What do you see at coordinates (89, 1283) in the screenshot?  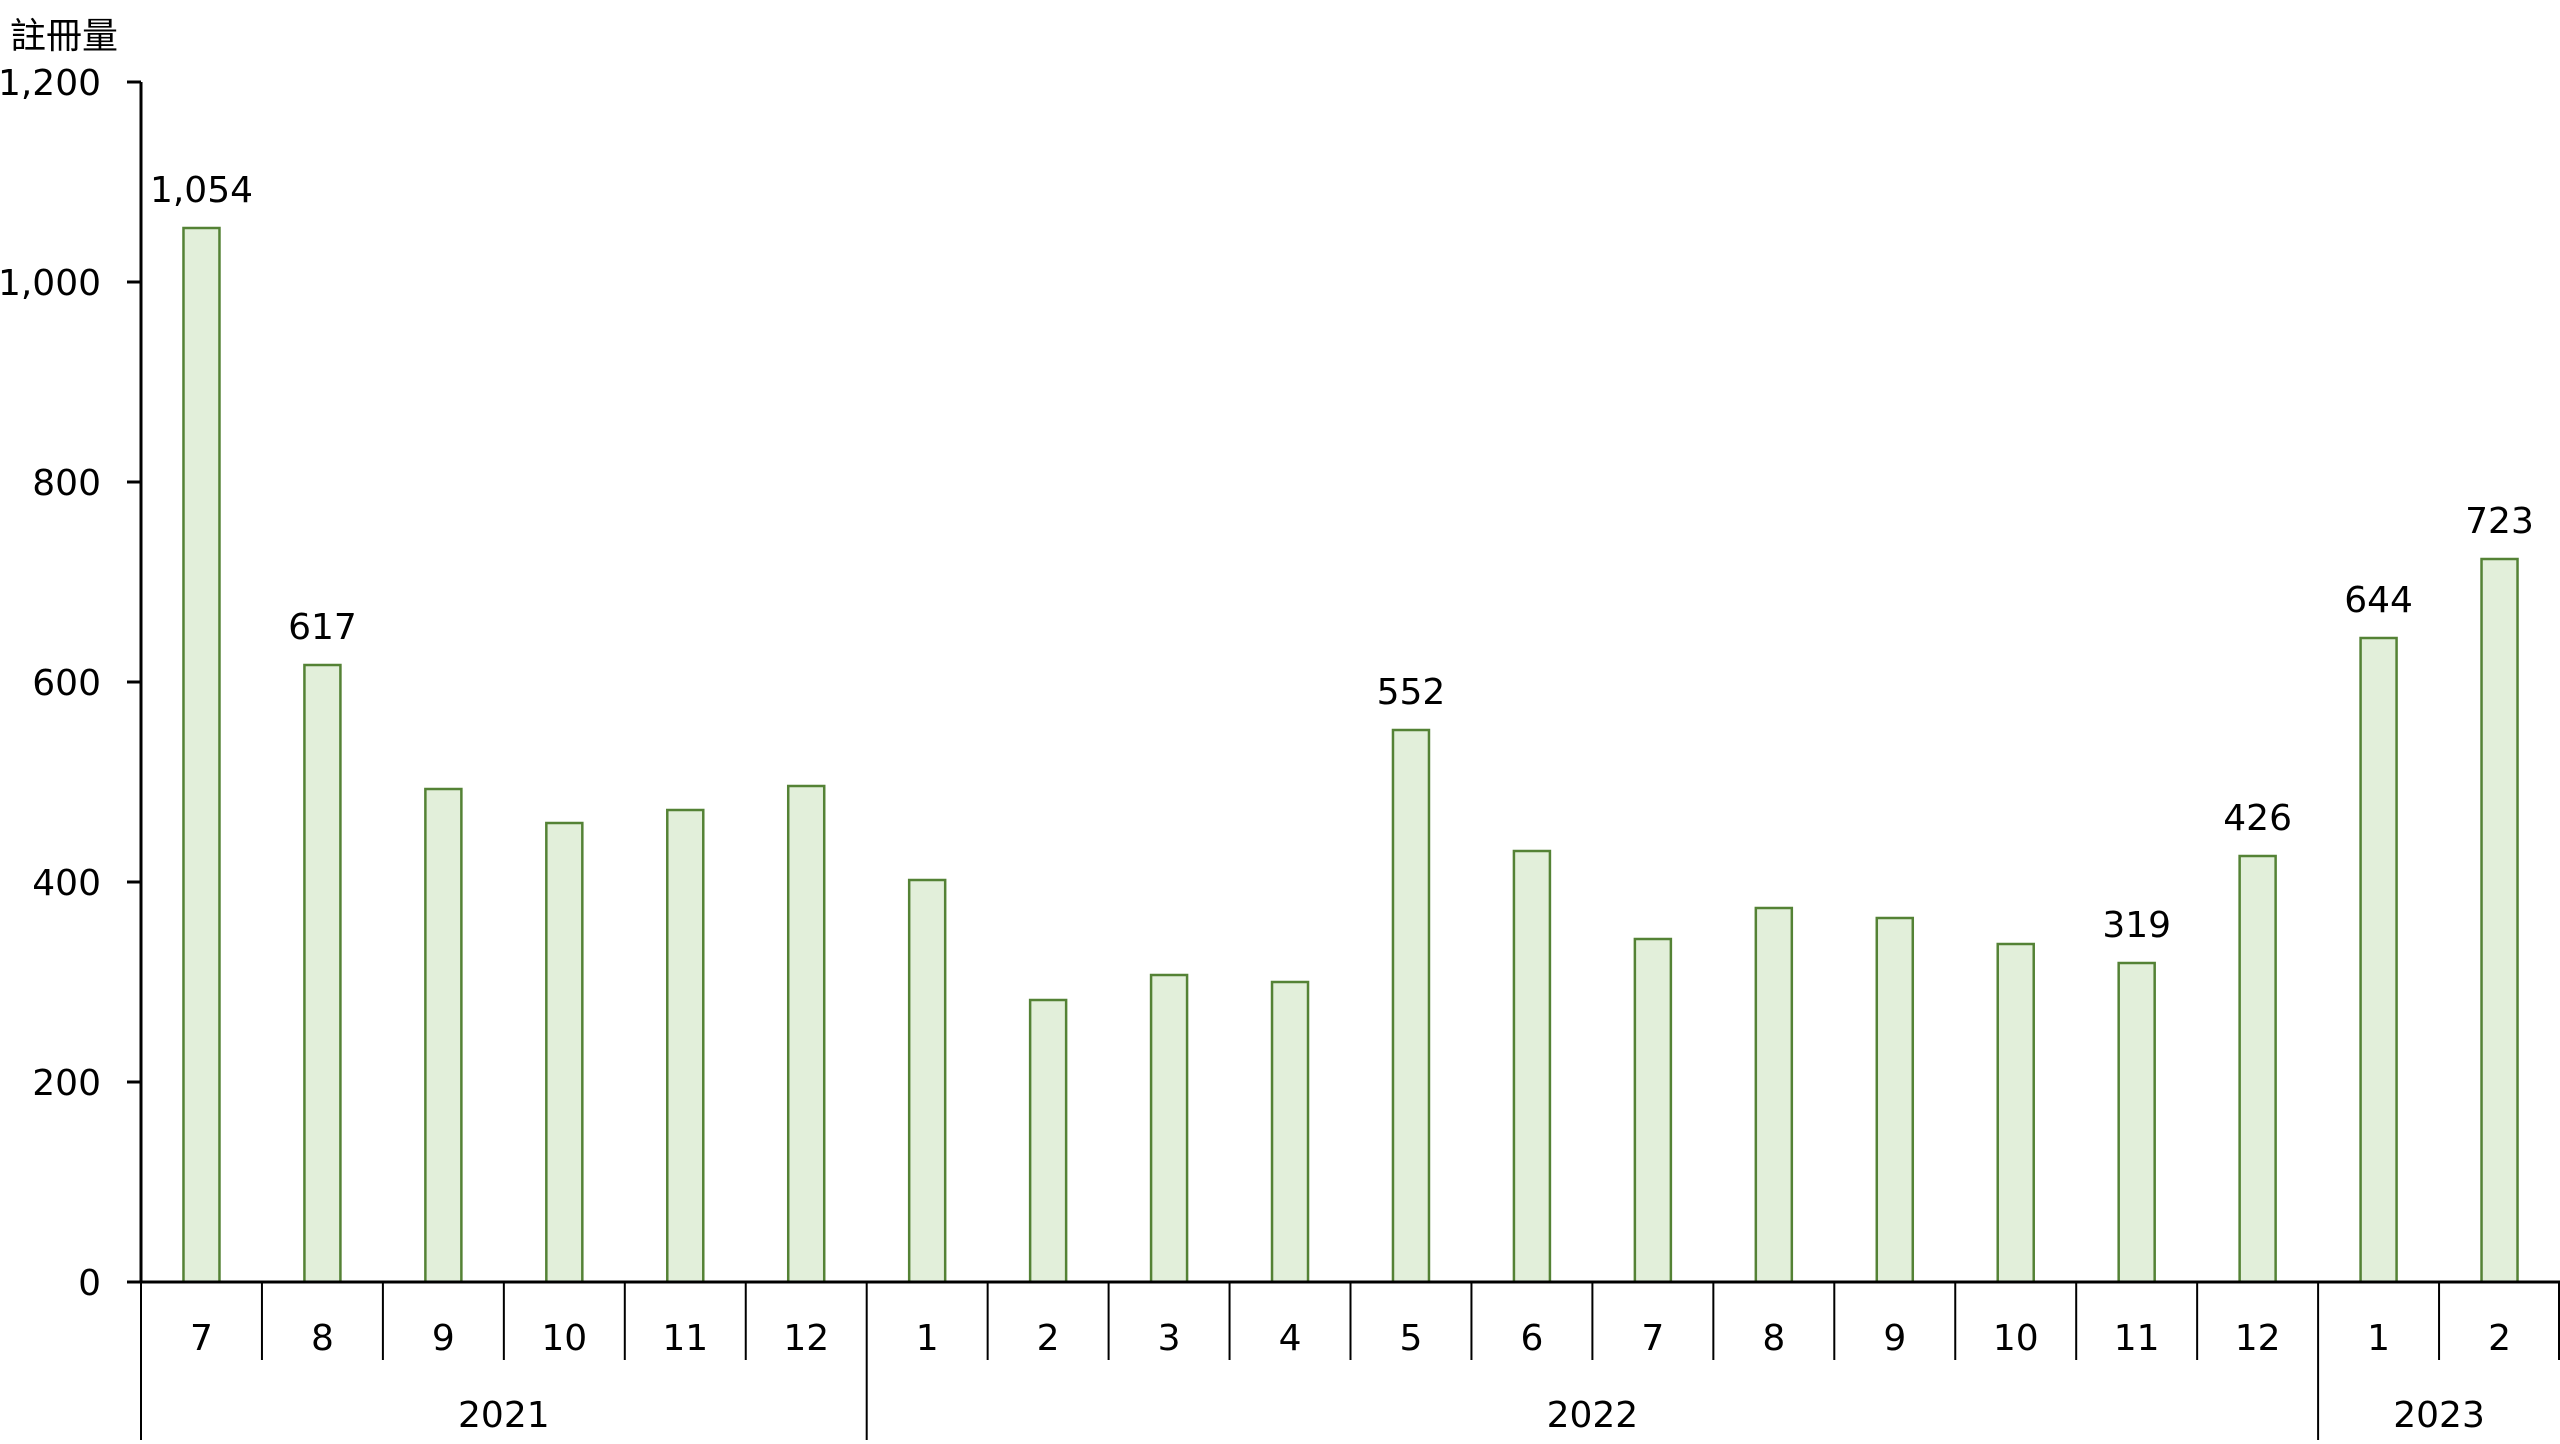 I see `y-tick-label: 0` at bounding box center [89, 1283].